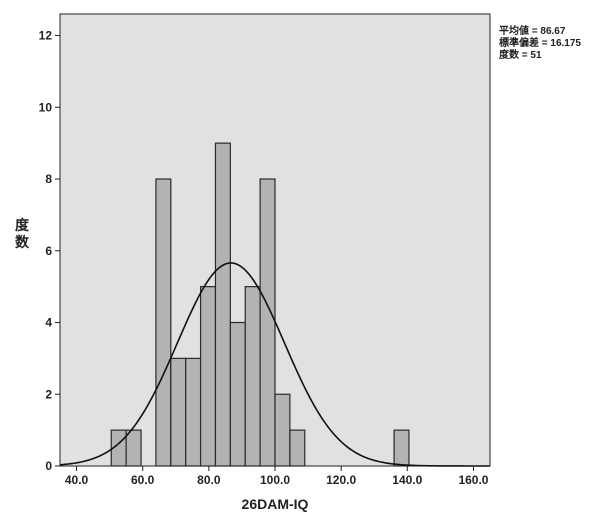  Describe the element at coordinates (520, 55) in the screenshot. I see `stat-count: 度数 = 51` at that location.